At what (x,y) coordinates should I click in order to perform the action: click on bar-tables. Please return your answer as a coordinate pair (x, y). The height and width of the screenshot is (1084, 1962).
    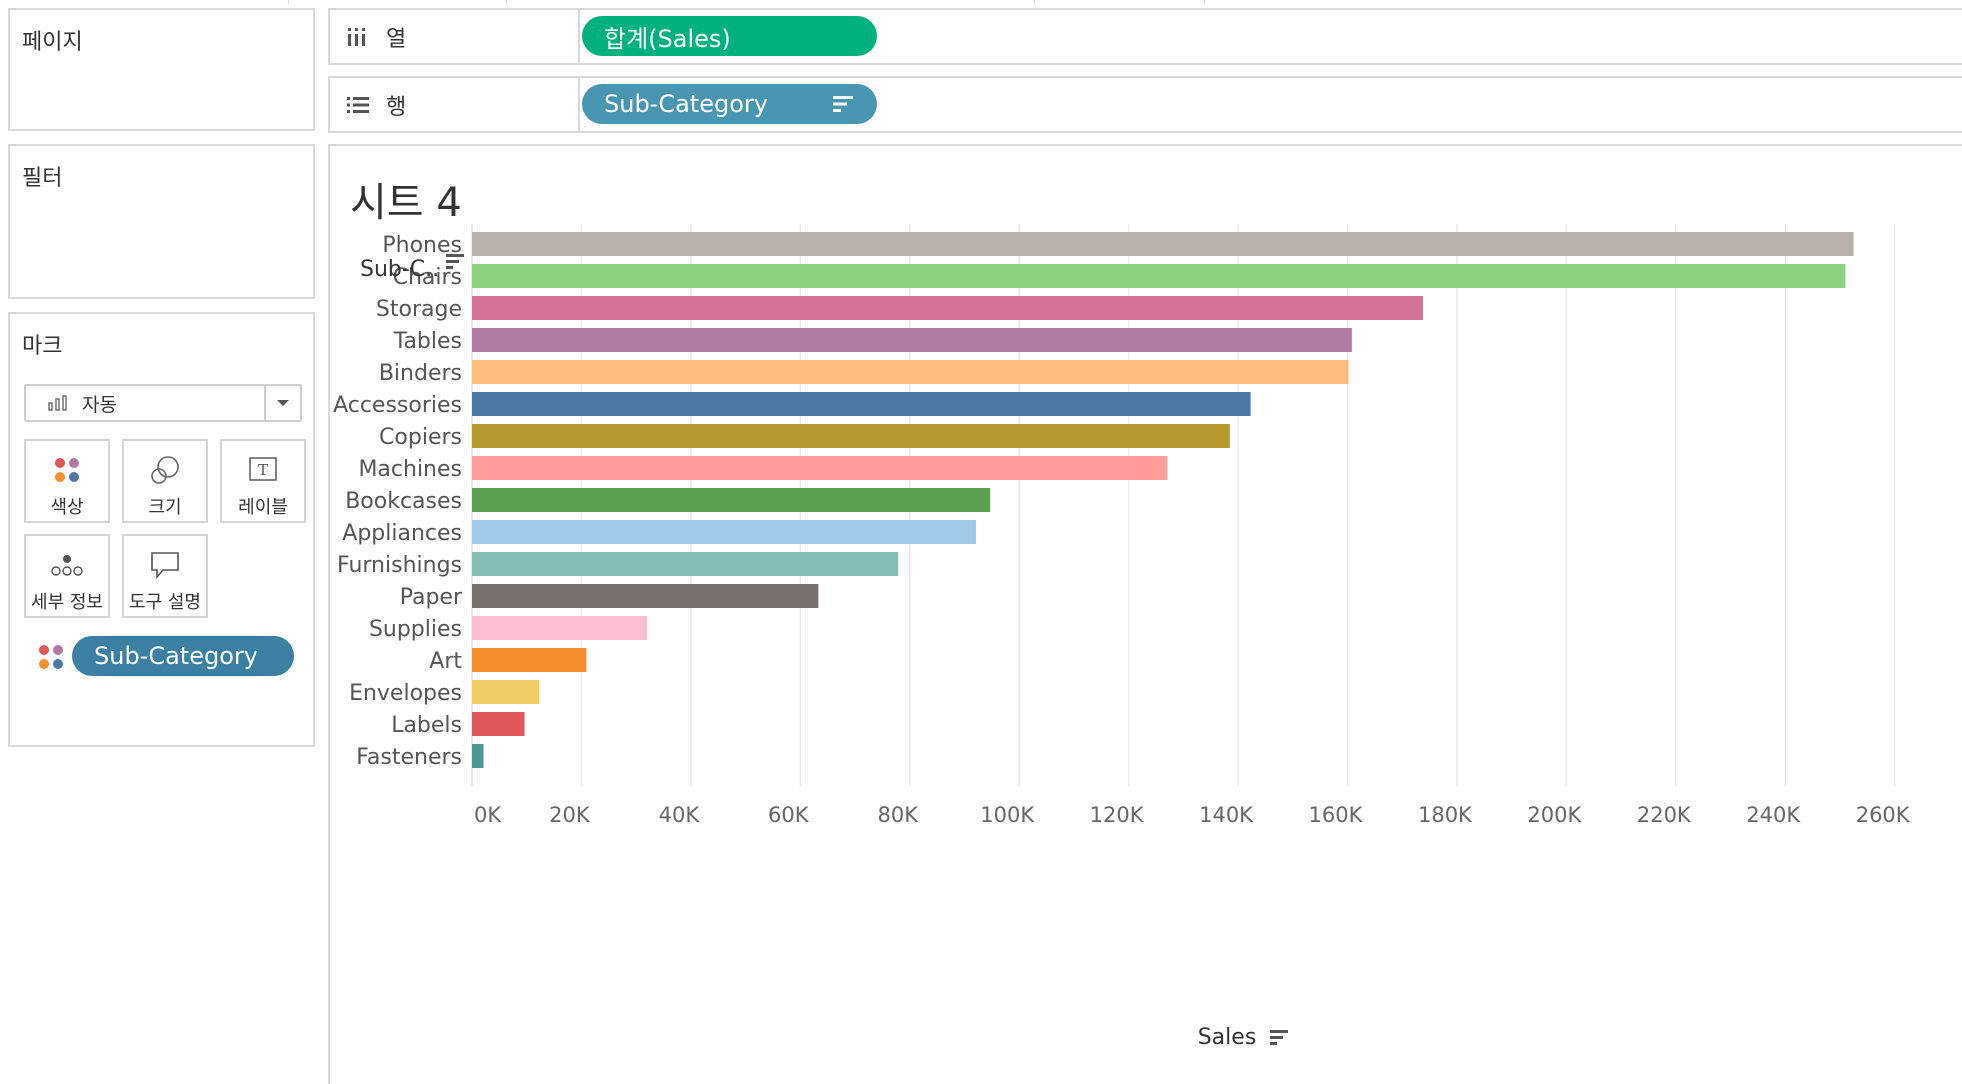
    Looking at the image, I should click on (912, 340).